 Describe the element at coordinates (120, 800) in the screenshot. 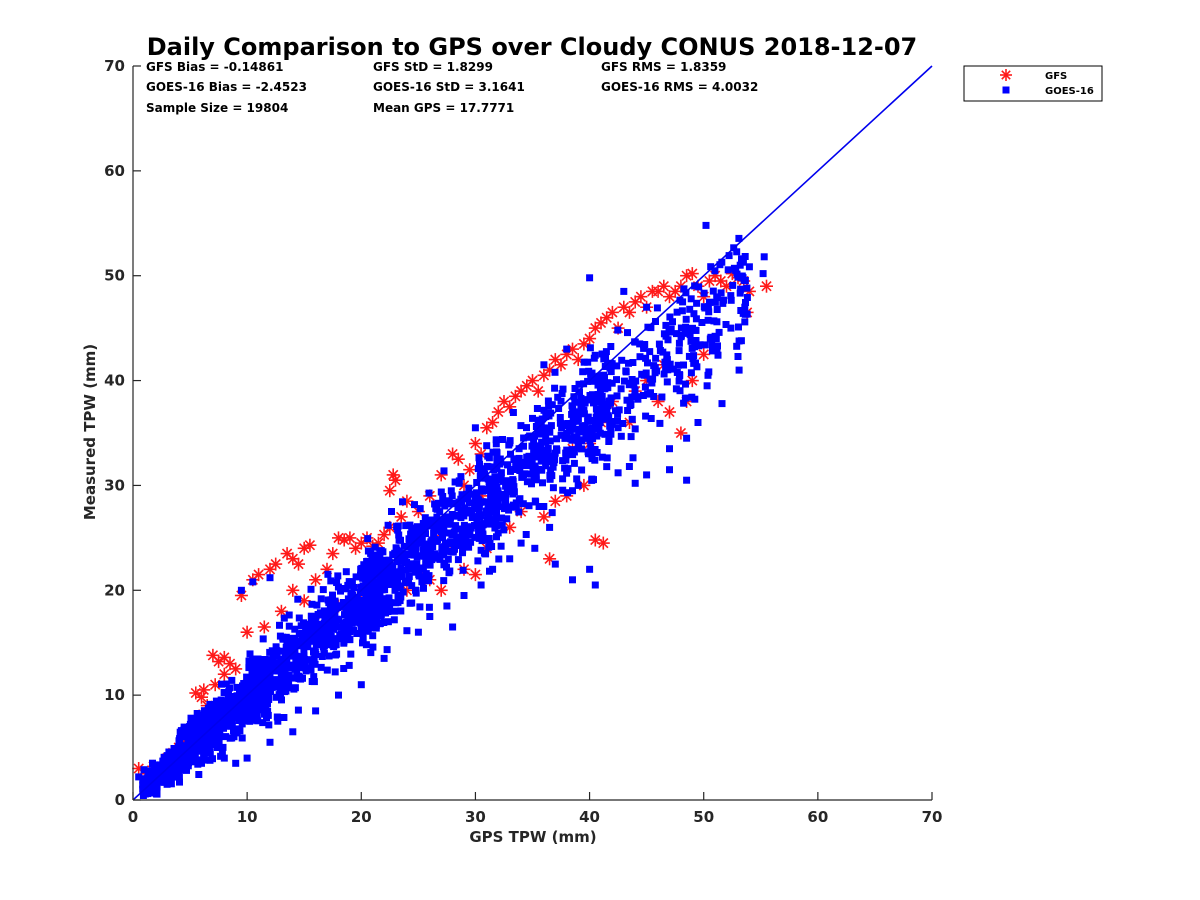

I see `y-tick-label: 0` at that location.